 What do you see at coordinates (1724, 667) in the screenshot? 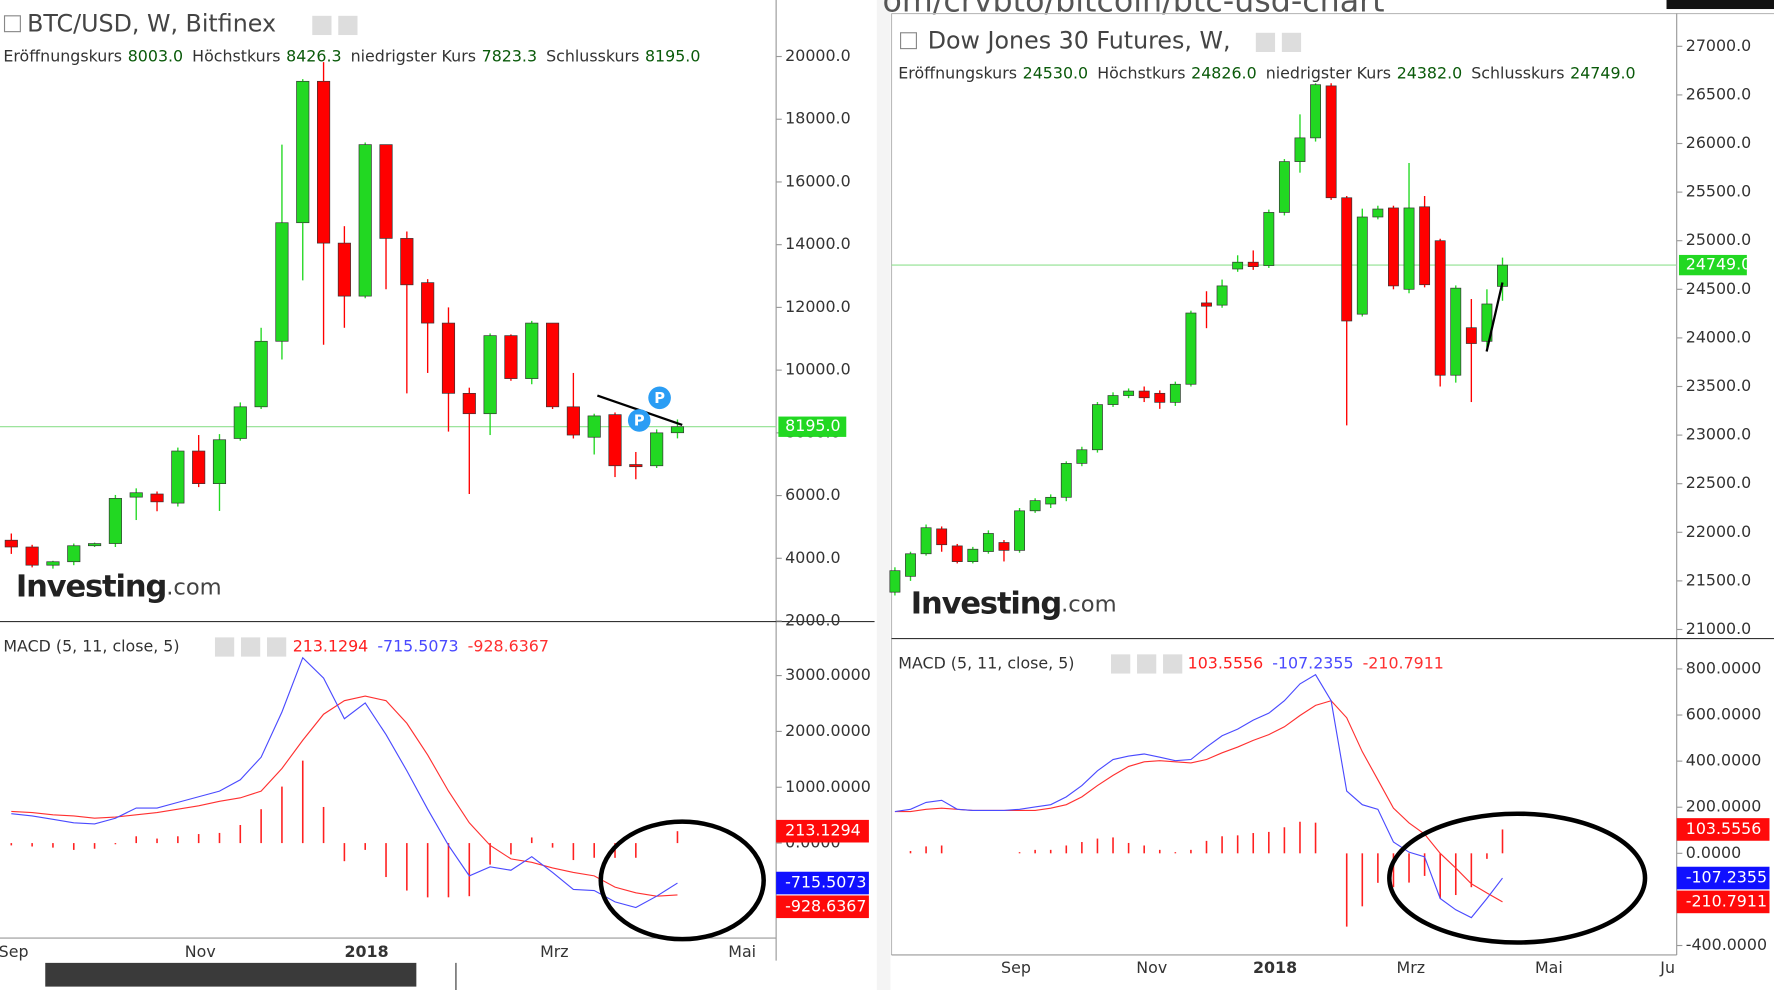
I see `y-tick-label: 800.0000` at bounding box center [1724, 667].